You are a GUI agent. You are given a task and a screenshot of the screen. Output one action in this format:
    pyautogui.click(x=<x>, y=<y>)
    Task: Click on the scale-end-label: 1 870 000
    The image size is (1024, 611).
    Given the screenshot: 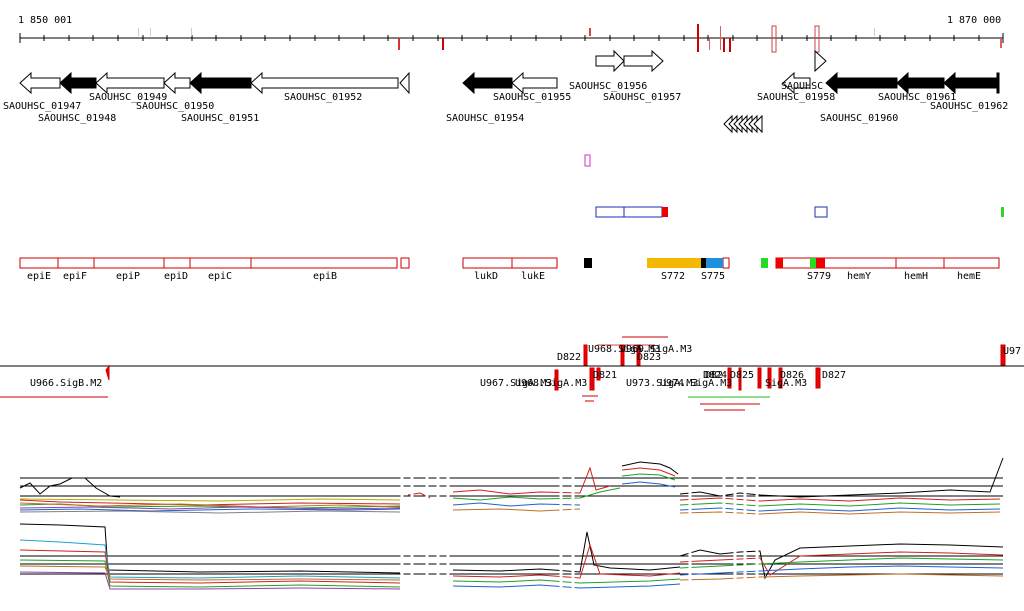 What is the action you would take?
    pyautogui.click(x=974, y=20)
    